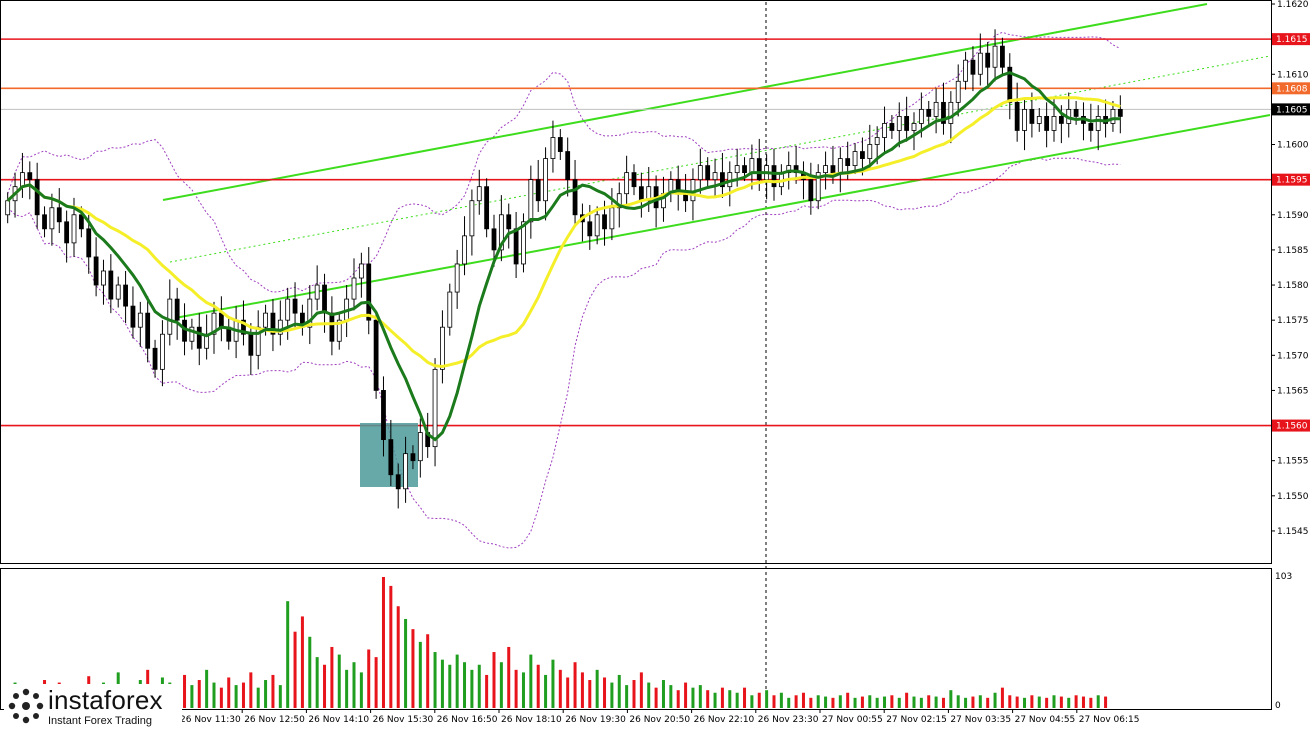 The height and width of the screenshot is (732, 1312). I want to click on time-tick-label: 26 Nov 11:30, so click(210, 720).